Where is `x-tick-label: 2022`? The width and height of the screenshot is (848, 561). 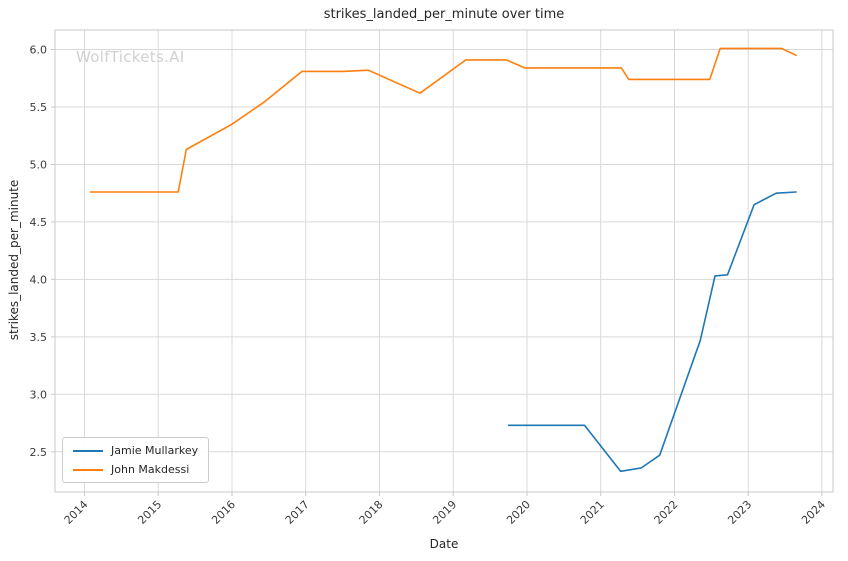 x-tick-label: 2022 is located at coordinates (666, 512).